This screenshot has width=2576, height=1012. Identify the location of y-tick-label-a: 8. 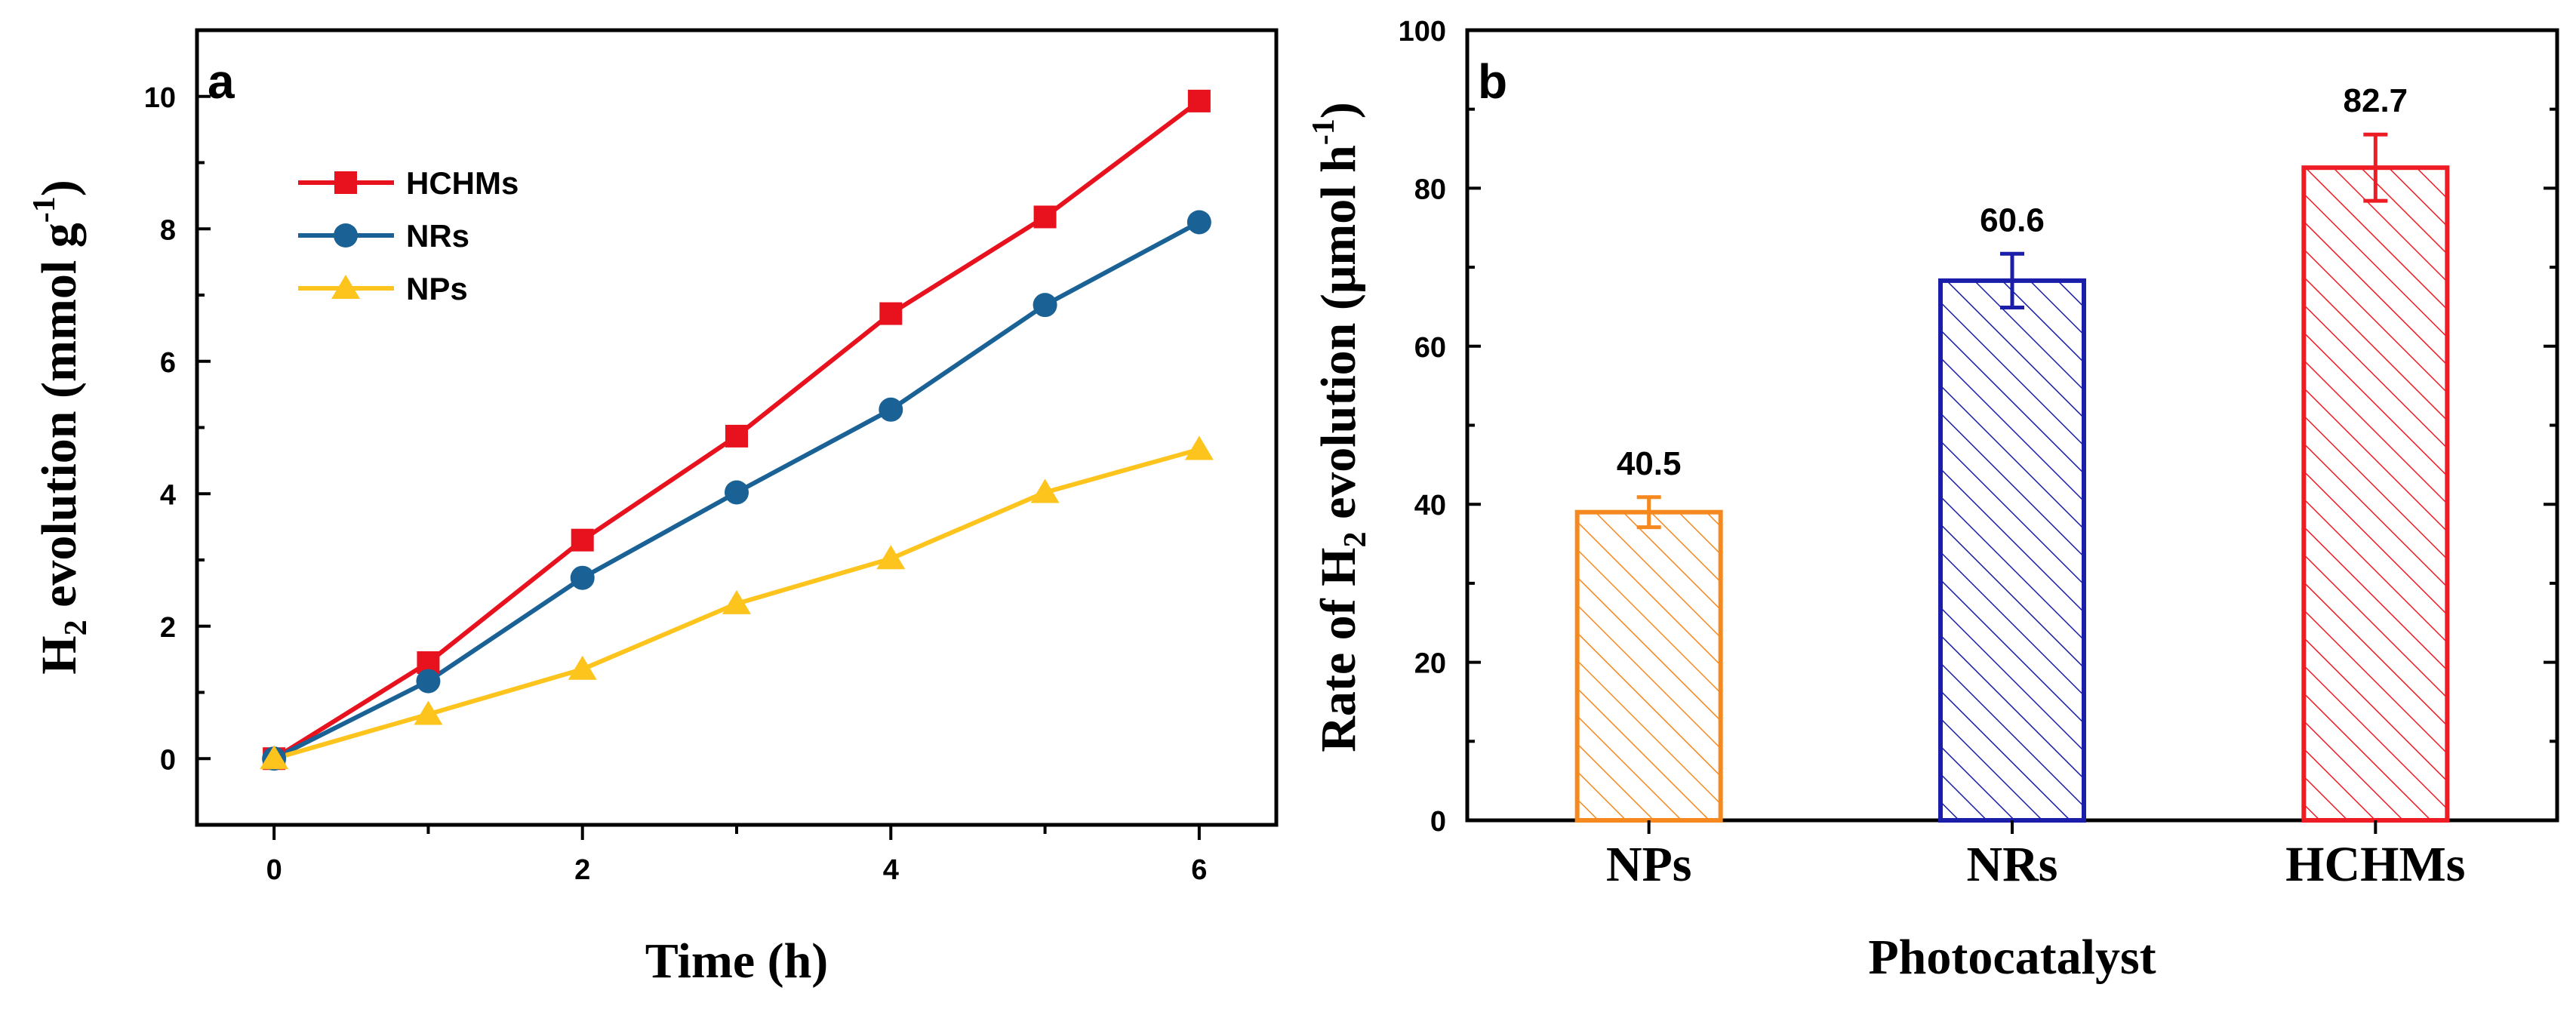
(168, 230).